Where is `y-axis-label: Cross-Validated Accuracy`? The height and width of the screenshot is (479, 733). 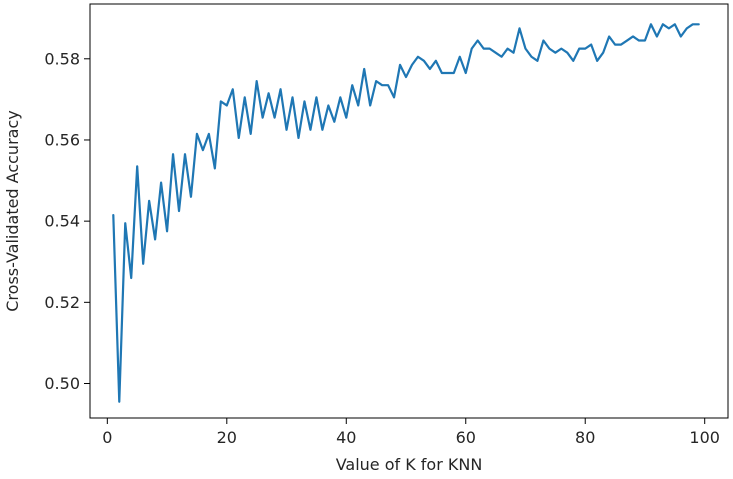 y-axis-label: Cross-Validated Accuracy is located at coordinates (12, 210).